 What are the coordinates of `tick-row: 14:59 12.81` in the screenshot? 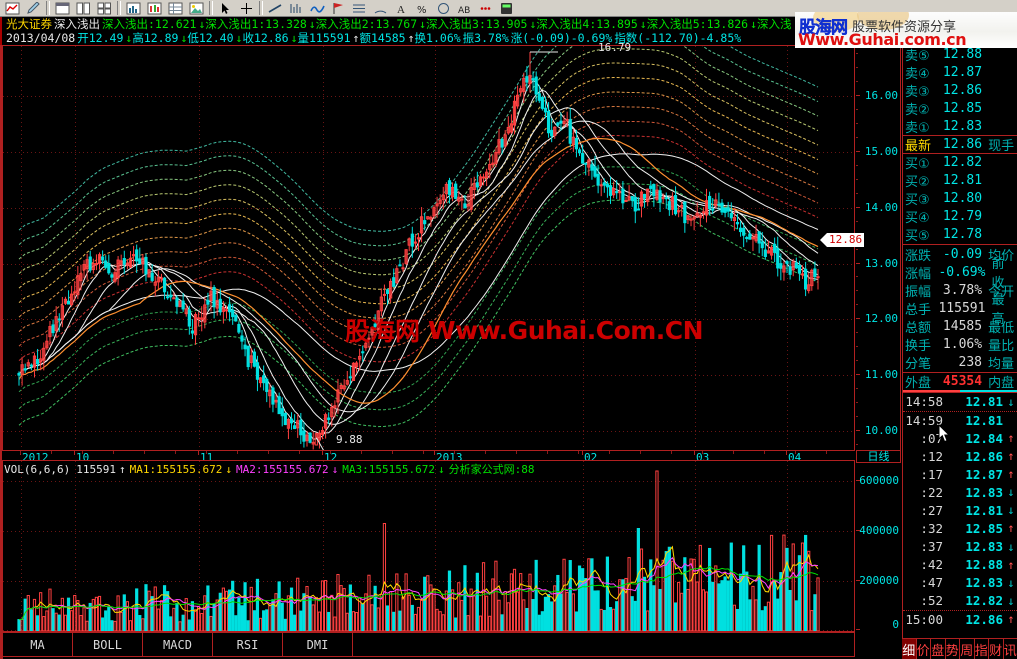 It's located at (960, 419).